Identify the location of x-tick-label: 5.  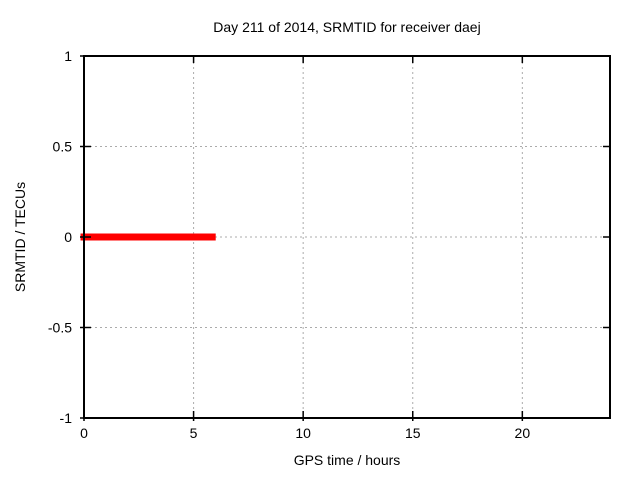
(194, 433).